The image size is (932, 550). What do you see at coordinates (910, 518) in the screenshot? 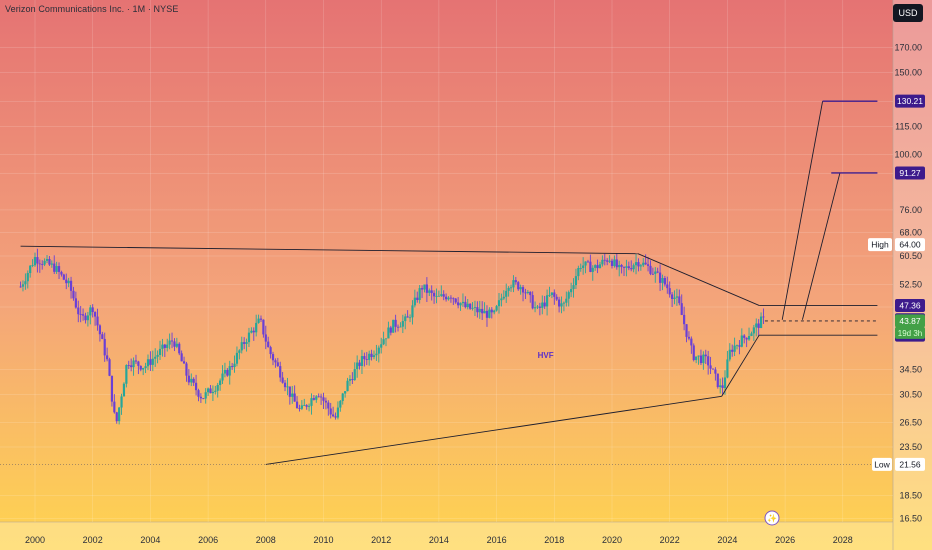
I see `y-tick-label: 16.50` at bounding box center [910, 518].